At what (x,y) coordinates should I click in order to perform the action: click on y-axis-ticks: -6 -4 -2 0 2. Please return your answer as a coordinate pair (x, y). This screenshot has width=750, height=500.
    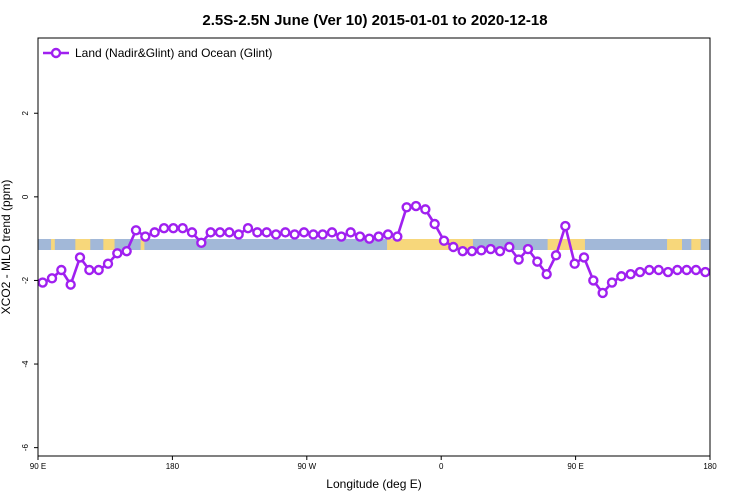
    Looking at the image, I should click on (29, 280).